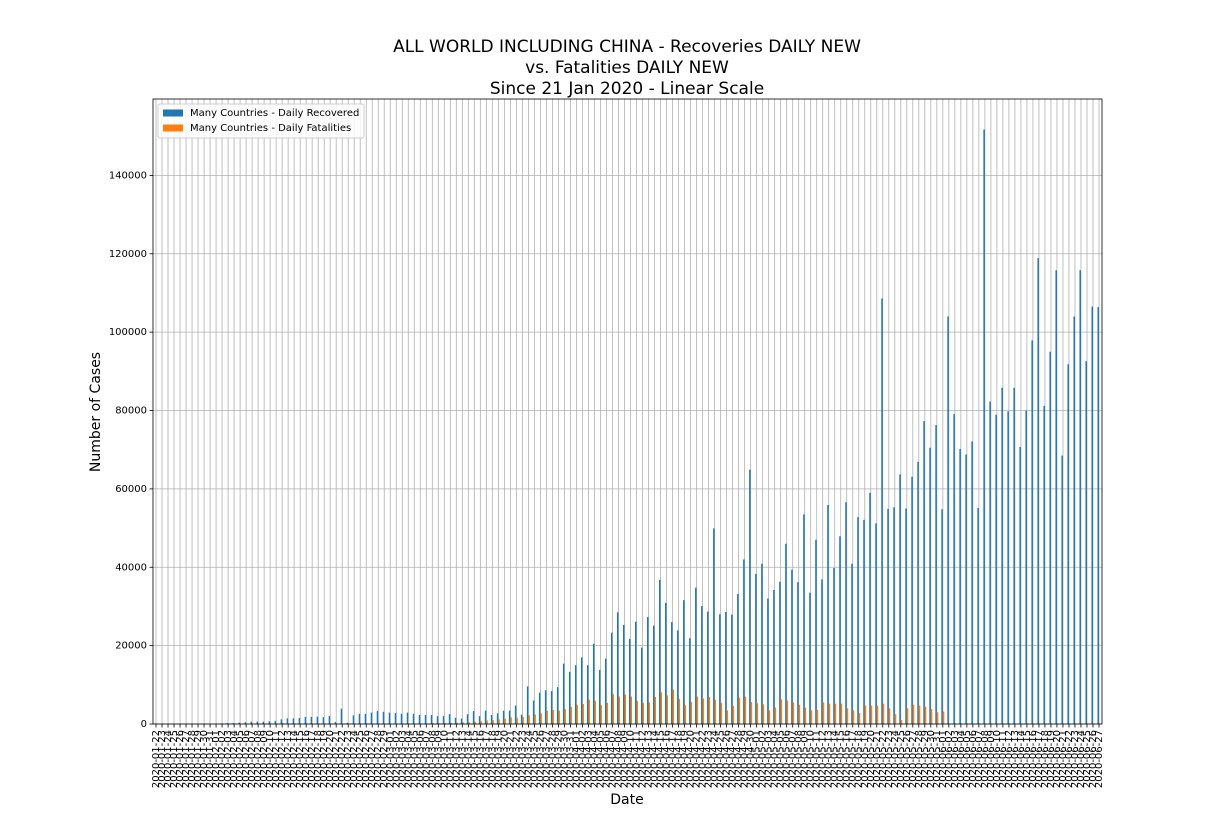 This screenshot has height=828, width=1224. What do you see at coordinates (679, 759) in the screenshot?
I see `x-tick-label: 2020-04-18` at bounding box center [679, 759].